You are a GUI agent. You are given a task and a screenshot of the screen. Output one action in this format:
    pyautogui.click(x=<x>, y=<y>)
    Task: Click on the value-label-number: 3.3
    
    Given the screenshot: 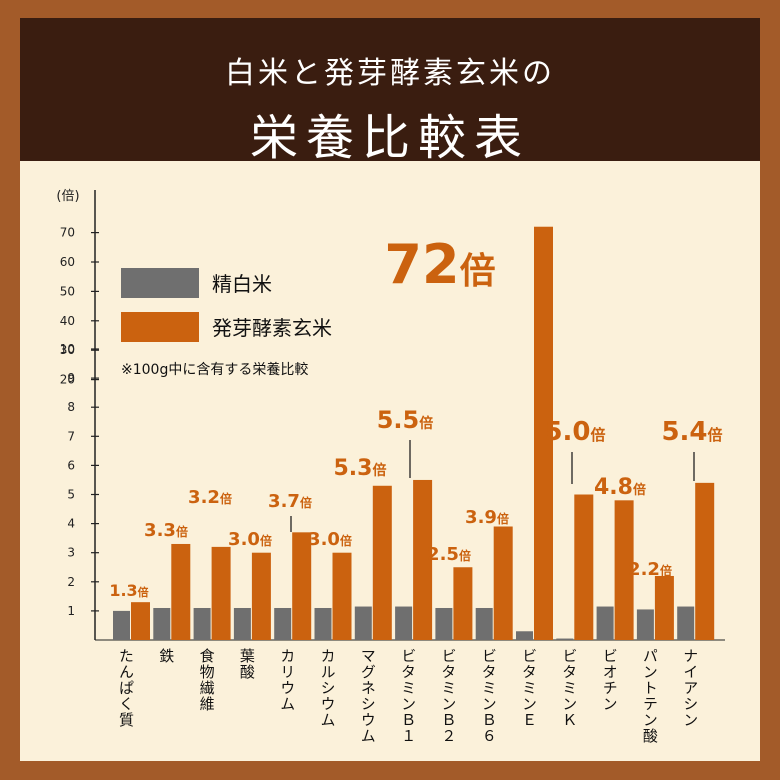 What is the action you would take?
    pyautogui.click(x=160, y=530)
    